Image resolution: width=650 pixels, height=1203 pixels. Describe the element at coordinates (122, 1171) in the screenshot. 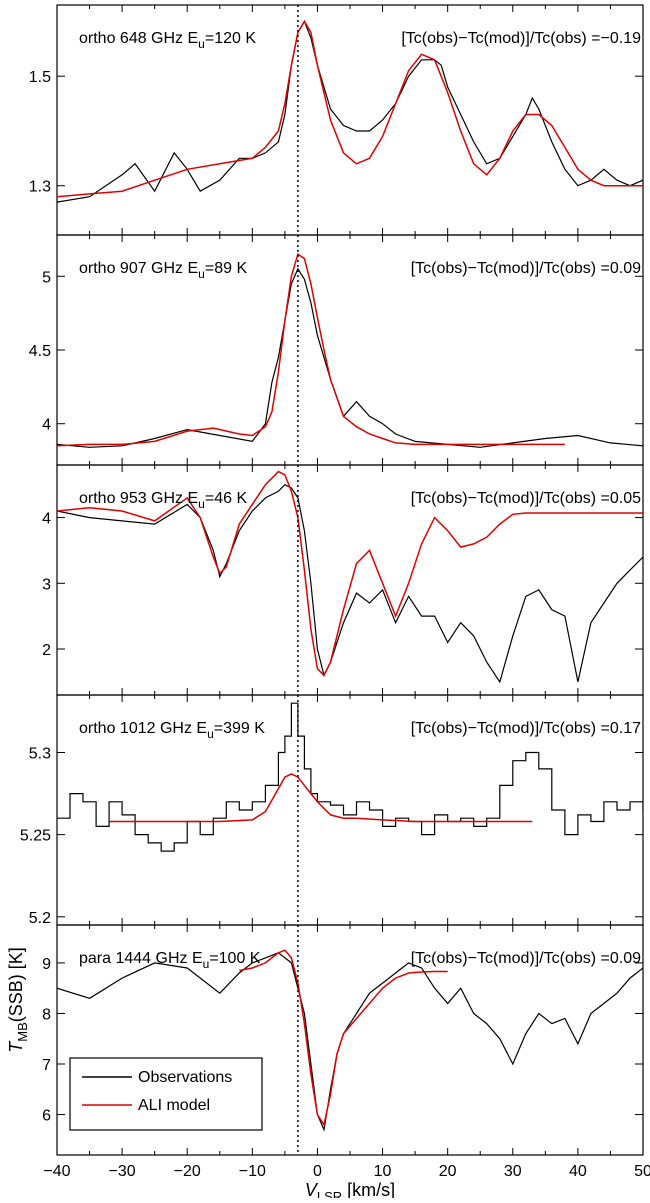

I see `x-tick-label: −30` at that location.